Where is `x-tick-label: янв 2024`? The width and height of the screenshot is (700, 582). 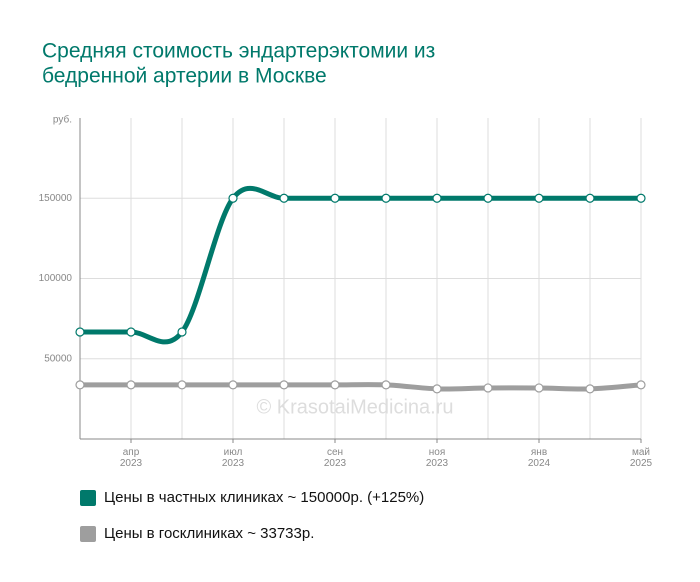
x-tick-label: янв 2024 is located at coordinates (539, 458).